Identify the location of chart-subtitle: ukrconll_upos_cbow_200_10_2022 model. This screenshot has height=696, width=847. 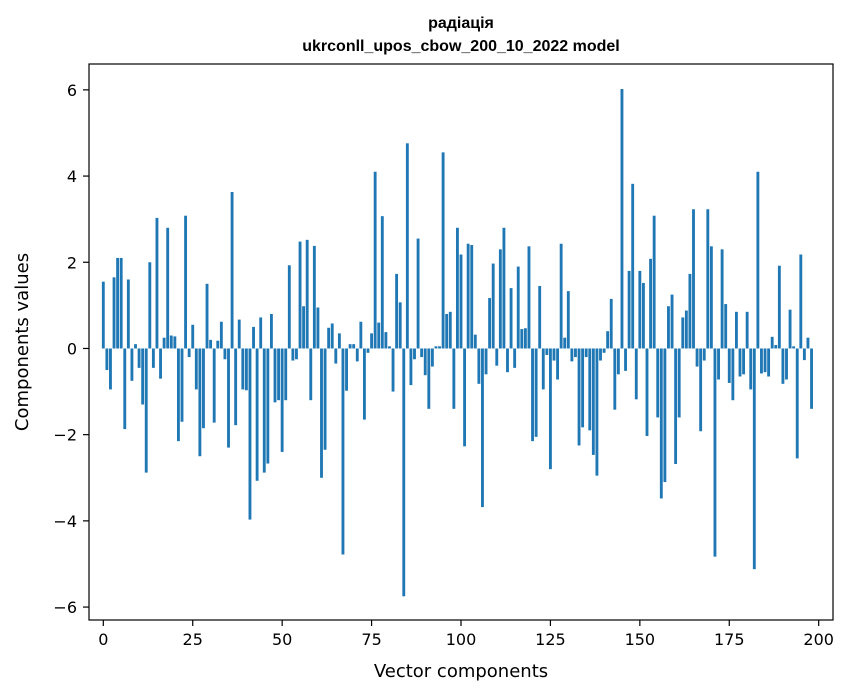
(460, 46).